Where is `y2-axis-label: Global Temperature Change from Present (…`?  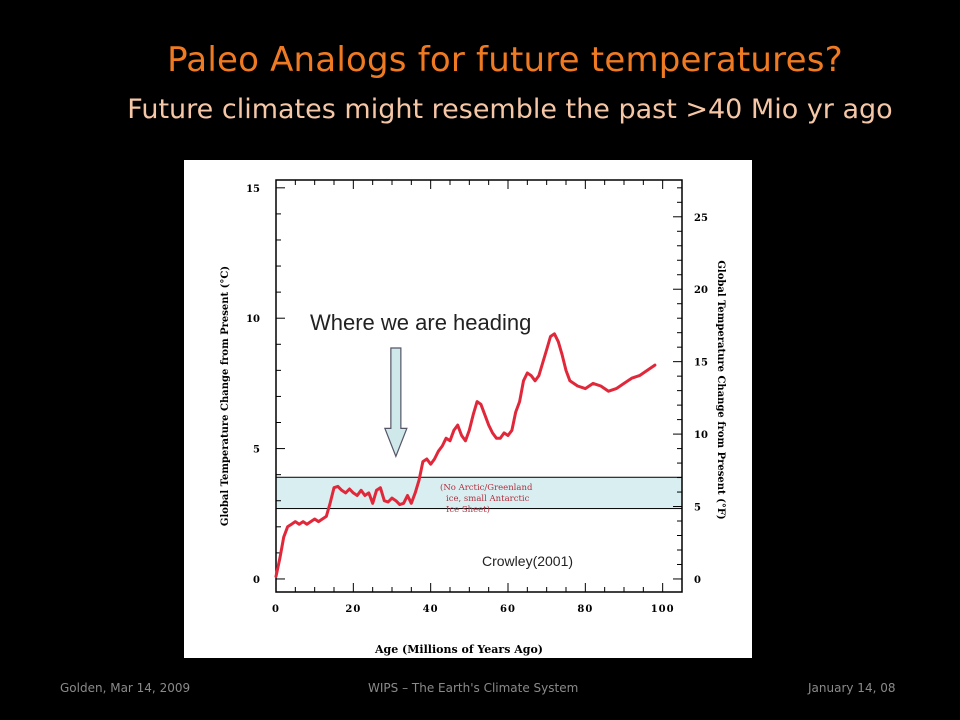
y2-axis-label: Global Temperature Change from Present (… is located at coordinates (720, 389).